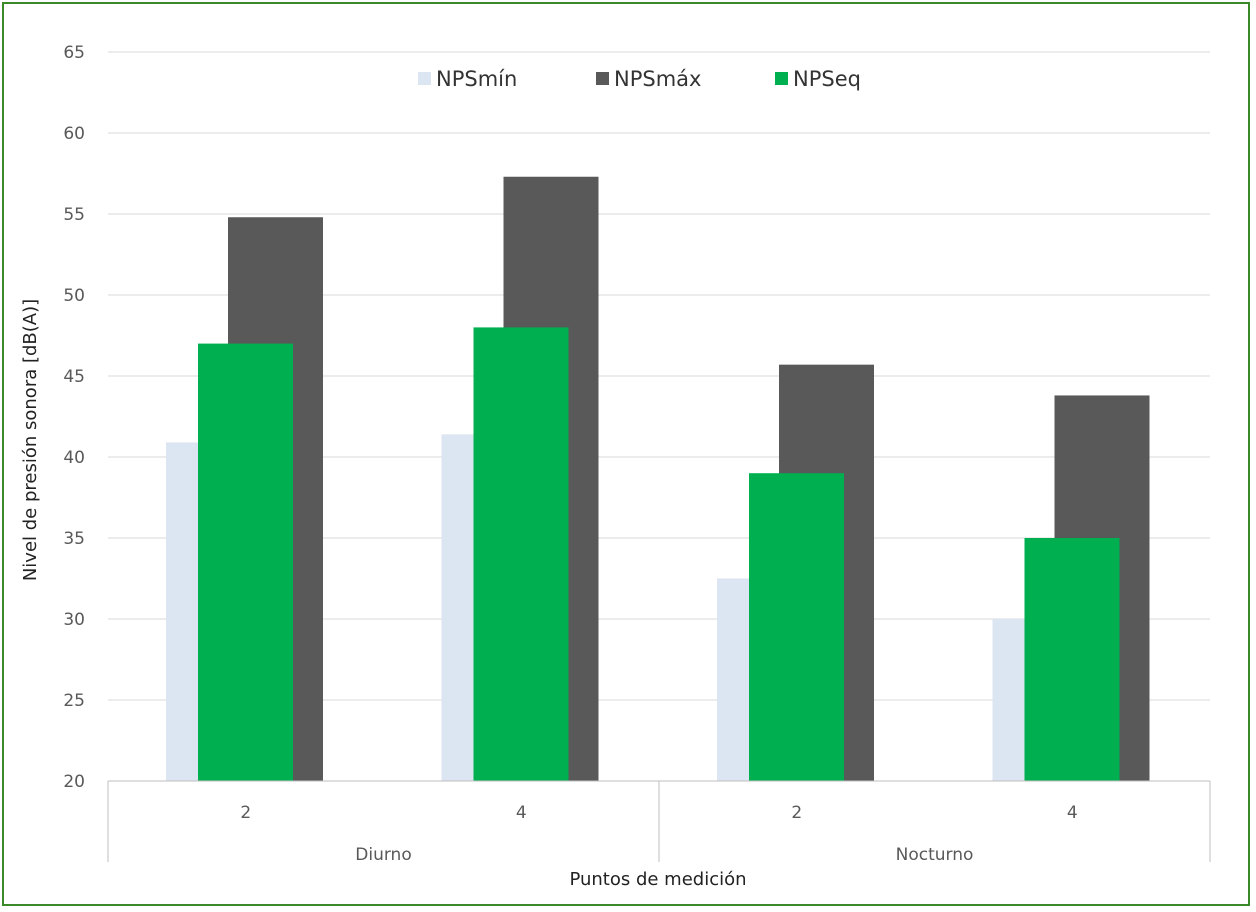  I want to click on y-tick-label: 20, so click(74, 782).